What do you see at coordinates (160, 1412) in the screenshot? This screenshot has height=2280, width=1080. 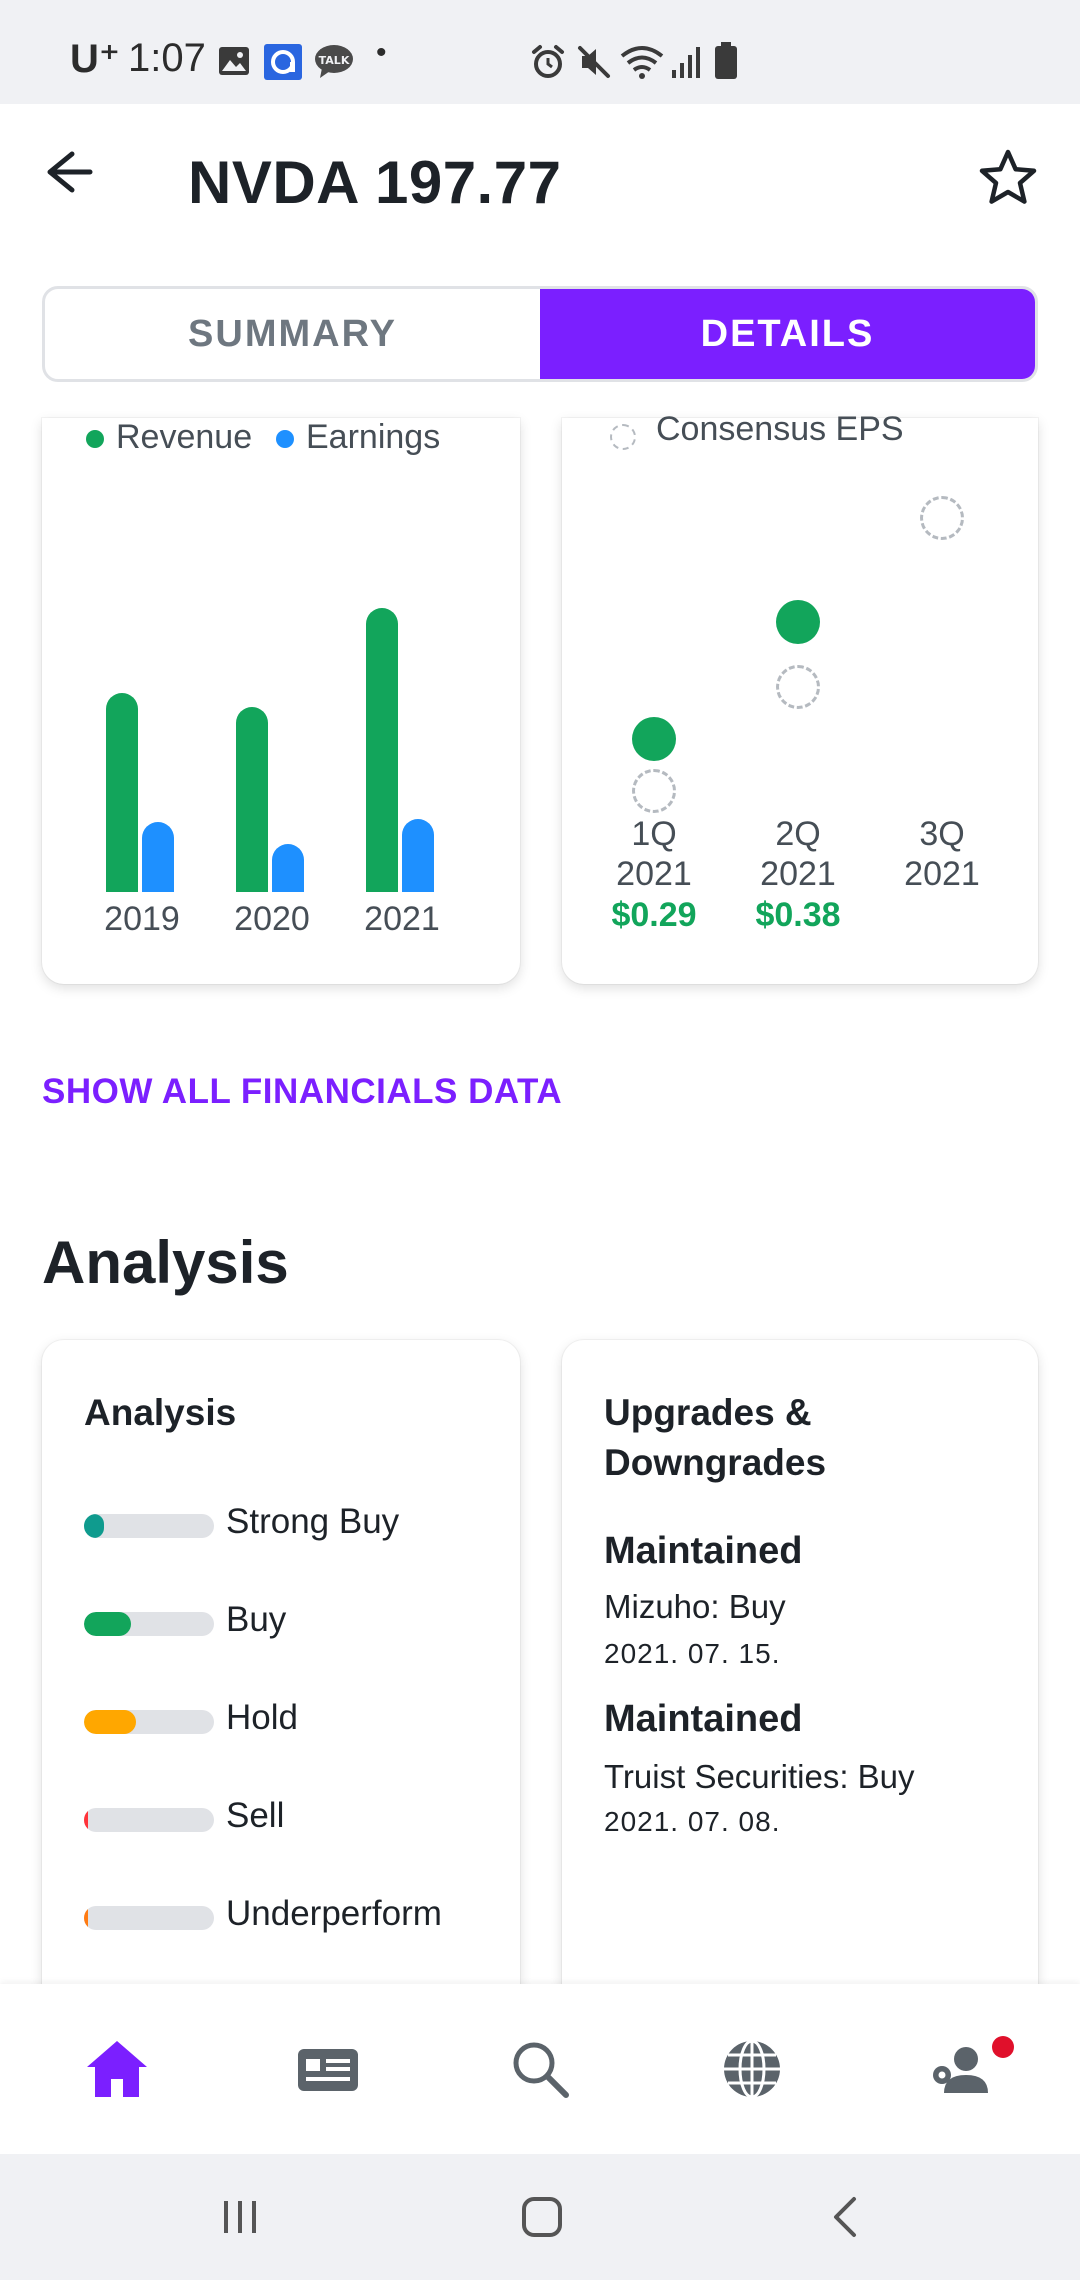 I see `ratings-card-title: Analysis` at bounding box center [160, 1412].